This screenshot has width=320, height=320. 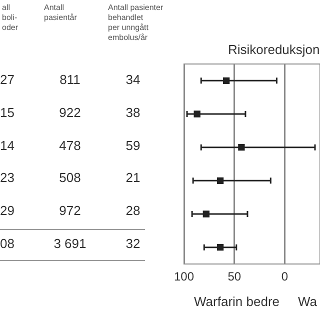 I want to click on text: 21, so click(x=133, y=178).